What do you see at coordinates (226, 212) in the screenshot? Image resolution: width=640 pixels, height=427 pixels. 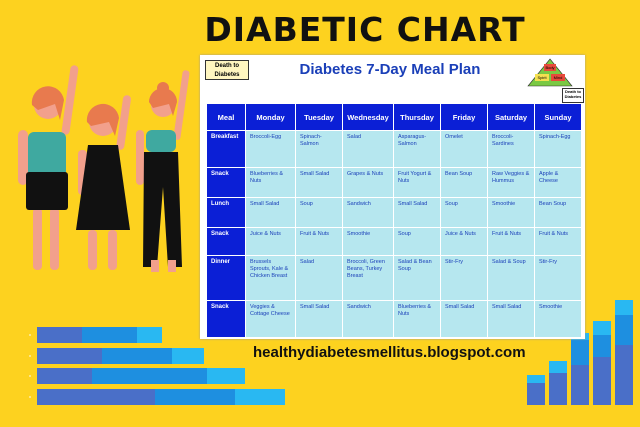 I see `meal-name: Lunch` at bounding box center [226, 212].